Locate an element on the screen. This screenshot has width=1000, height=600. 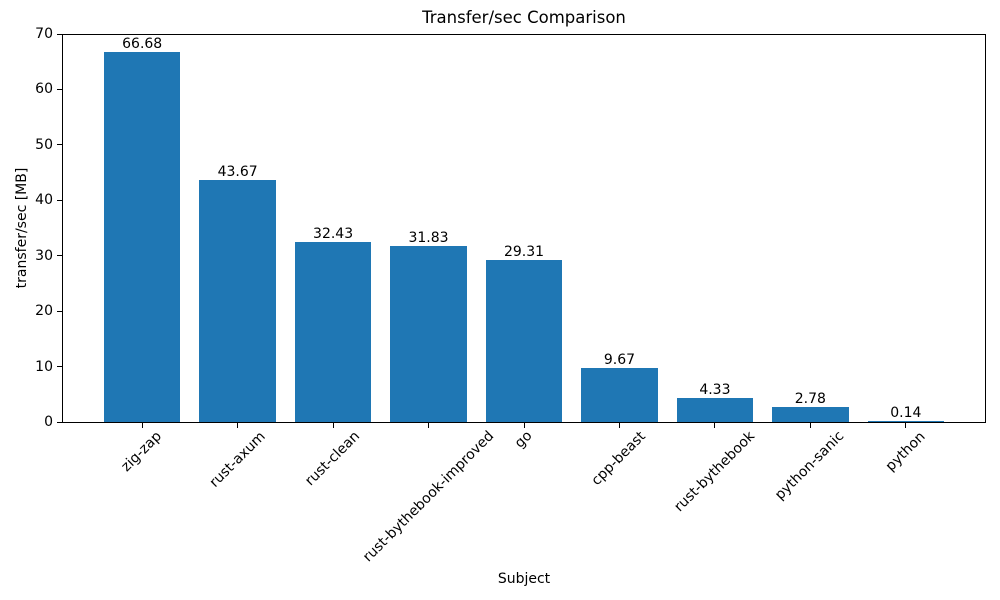
bar-value-label: 2.78 is located at coordinates (810, 398).